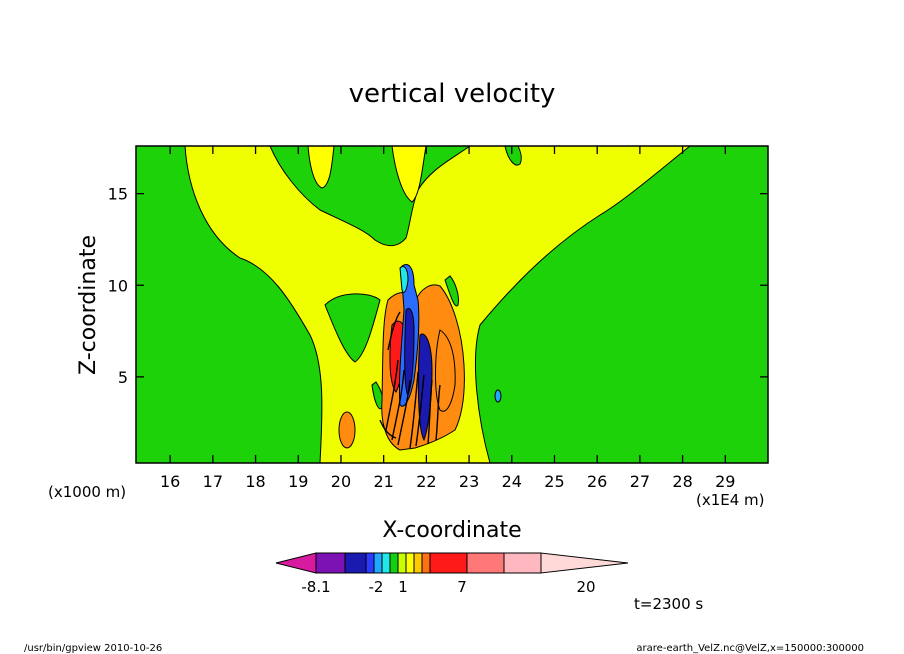 The width and height of the screenshot is (904, 654). I want to click on colorbar-tick-label: 1, so click(403, 587).